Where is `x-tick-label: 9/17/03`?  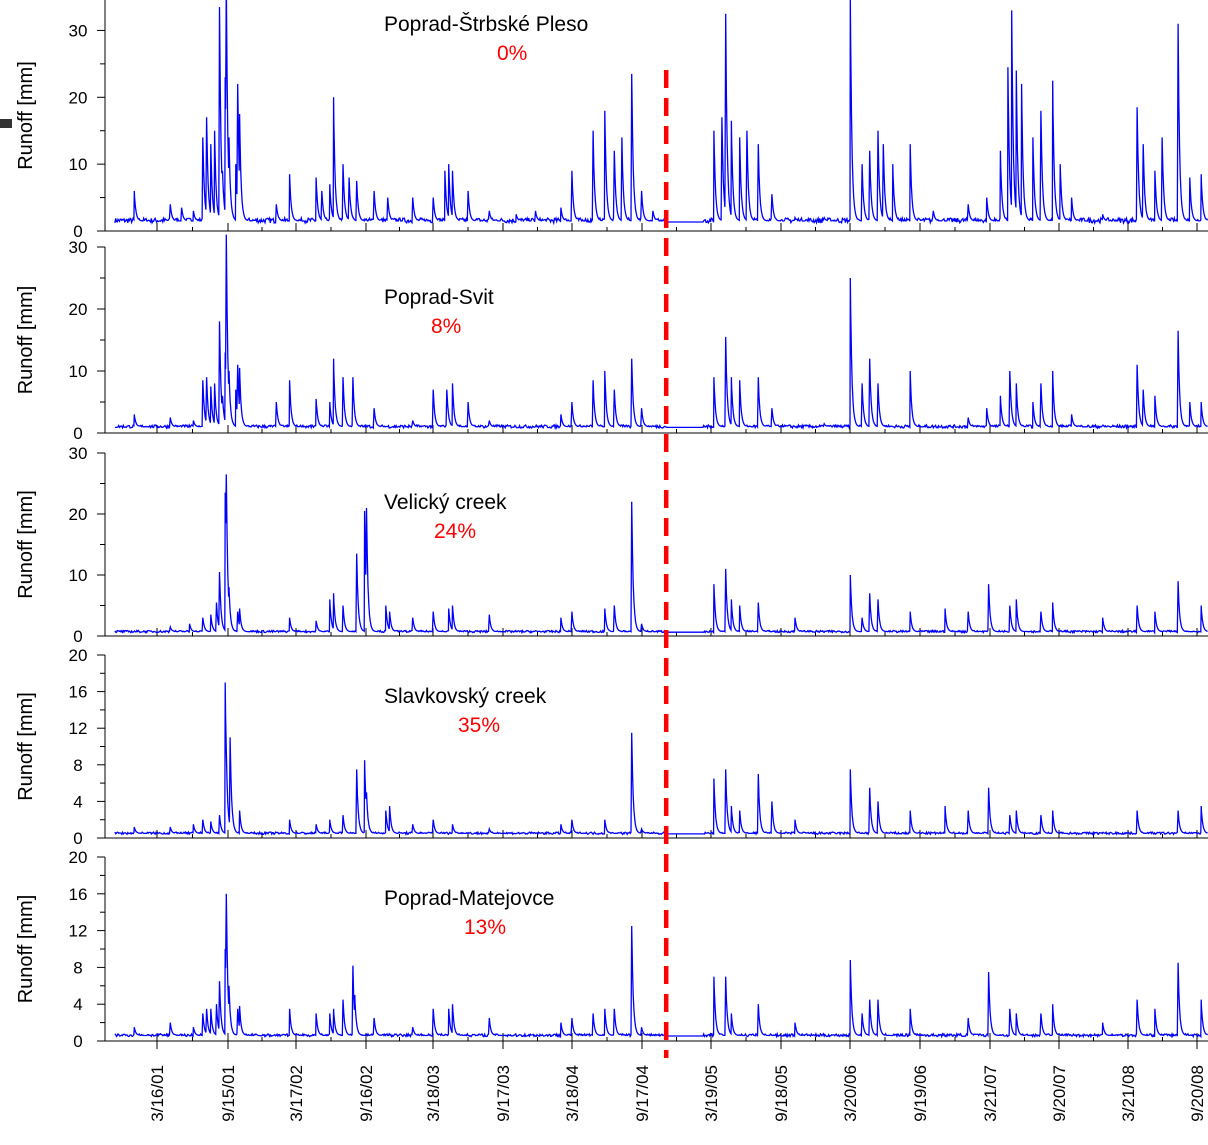 x-tick-label: 9/17/03 is located at coordinates (503, 1093).